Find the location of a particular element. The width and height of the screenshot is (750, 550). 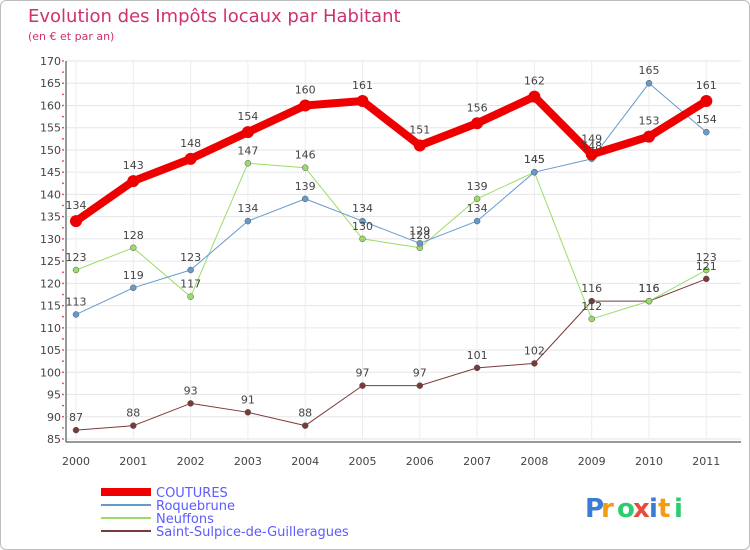

data-label: 147 is located at coordinates (247, 150).